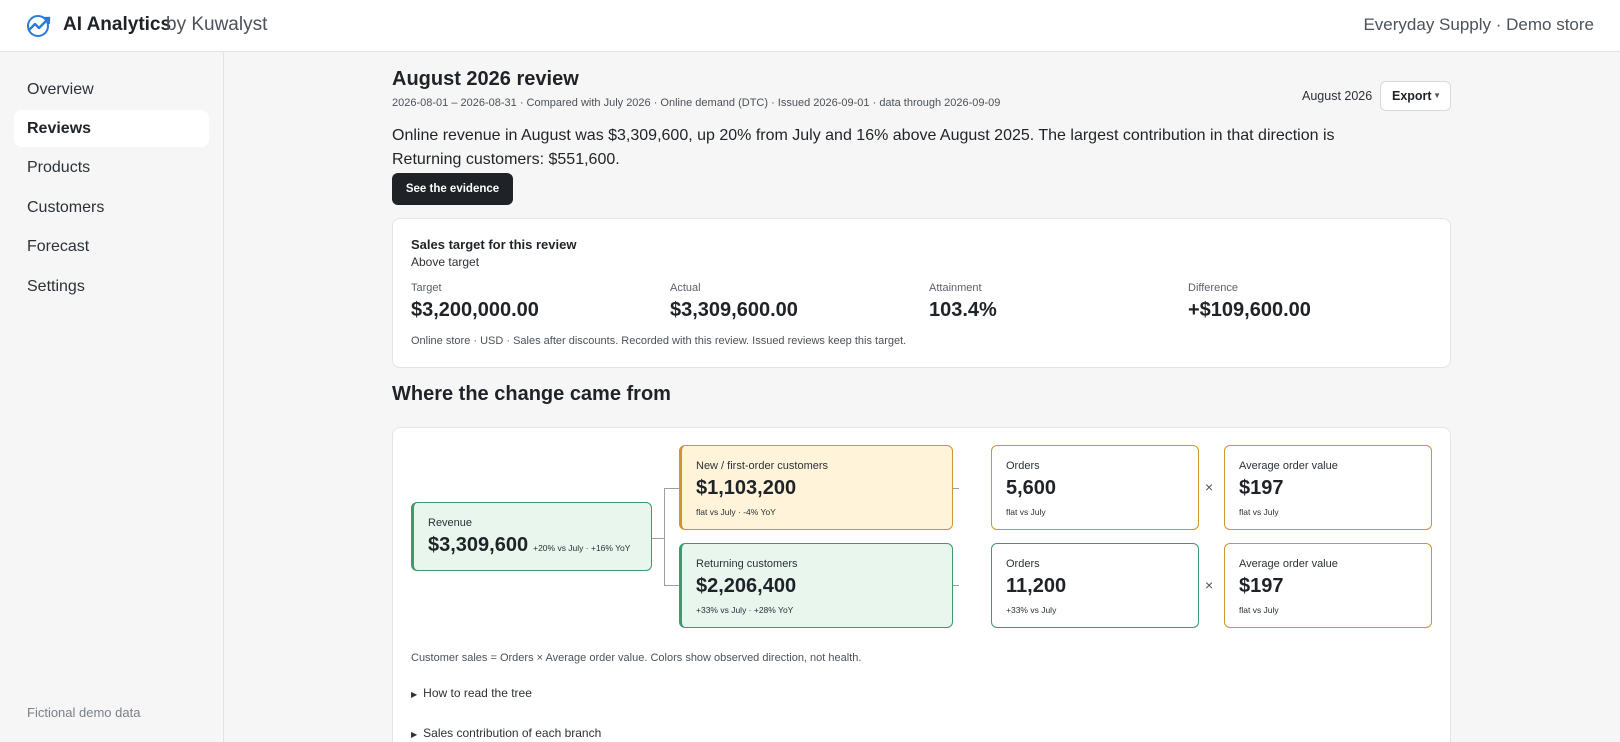 This screenshot has height=742, width=1620. Describe the element at coordinates (494, 244) in the screenshot. I see `target-card-title: Sales target for this review` at that location.